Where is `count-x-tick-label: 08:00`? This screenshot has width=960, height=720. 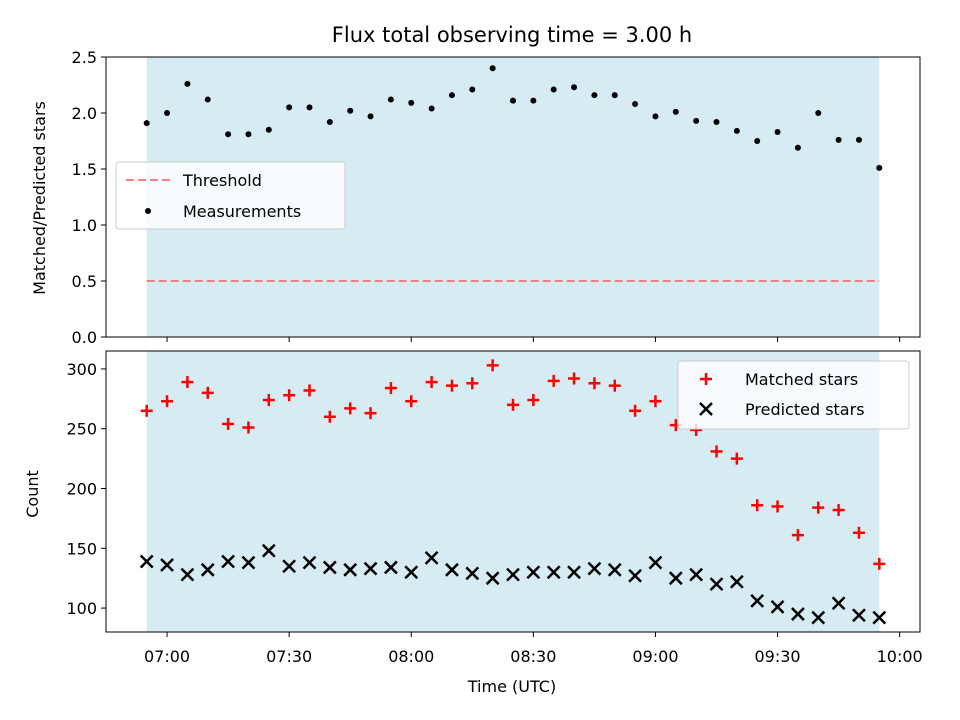 count-x-tick-label: 08:00 is located at coordinates (411, 656).